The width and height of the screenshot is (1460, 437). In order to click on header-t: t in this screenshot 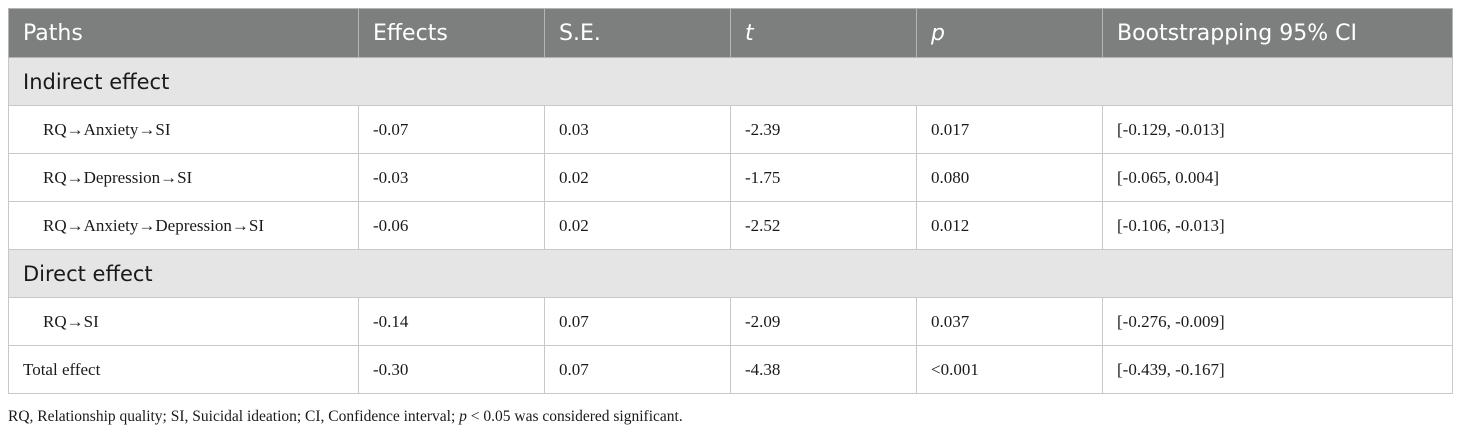, I will do `click(823, 33)`.